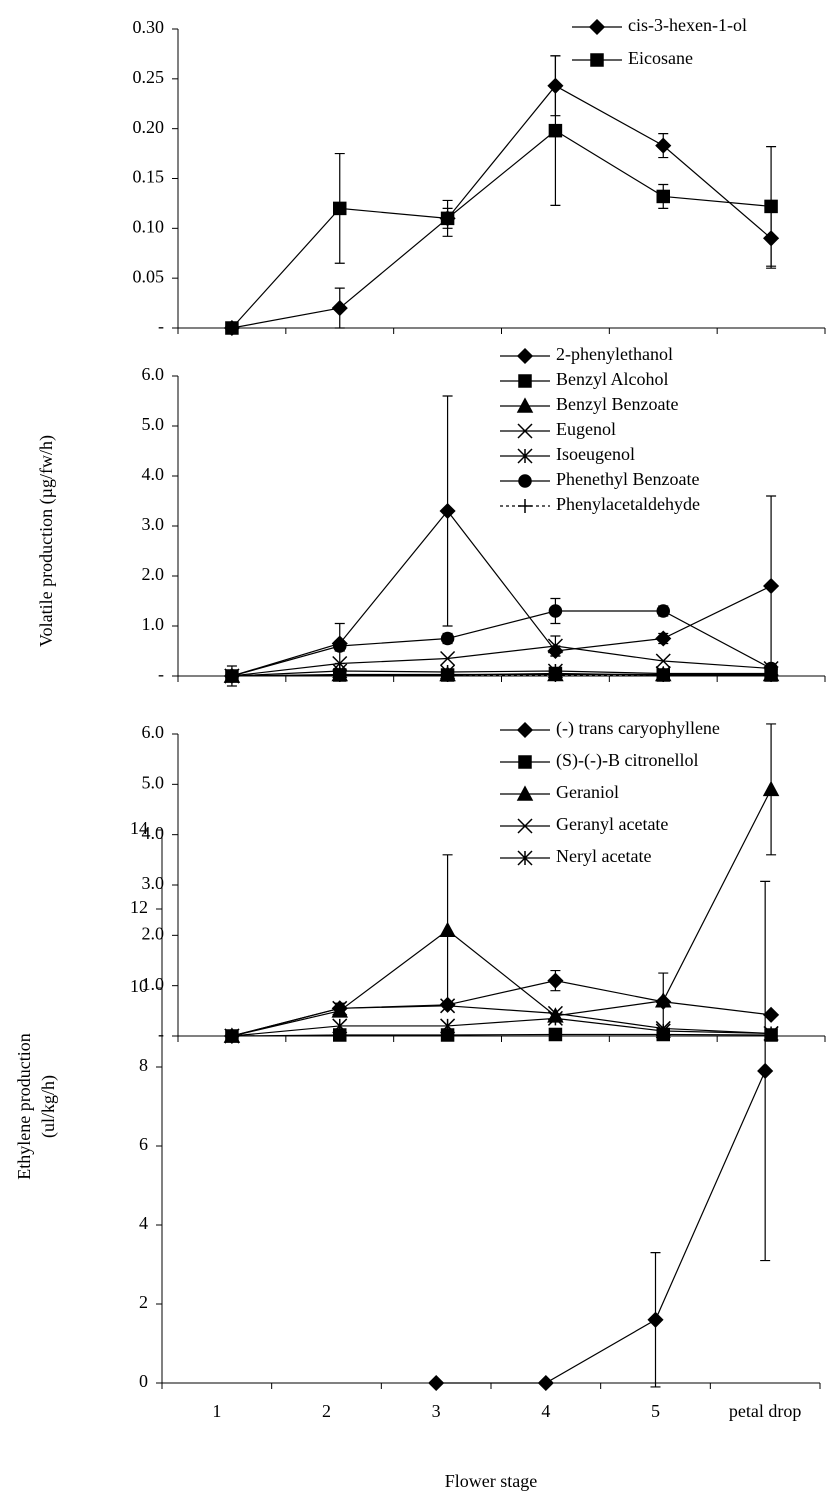 The width and height of the screenshot is (830, 1498). Describe the element at coordinates (436, 1411) in the screenshot. I see `x-tick-label: 3` at that location.